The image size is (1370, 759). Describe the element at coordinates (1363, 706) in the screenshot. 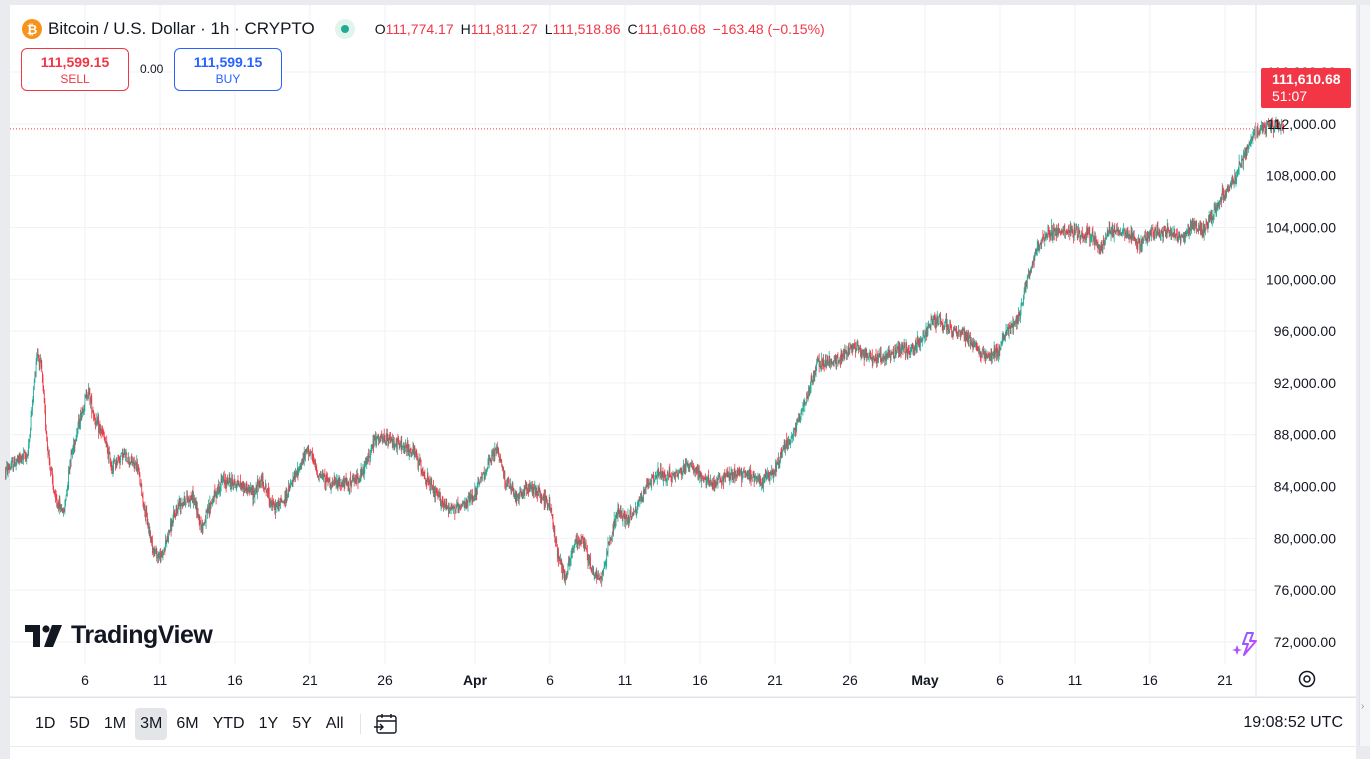

I see `chevron-right-icon: ›` at that location.